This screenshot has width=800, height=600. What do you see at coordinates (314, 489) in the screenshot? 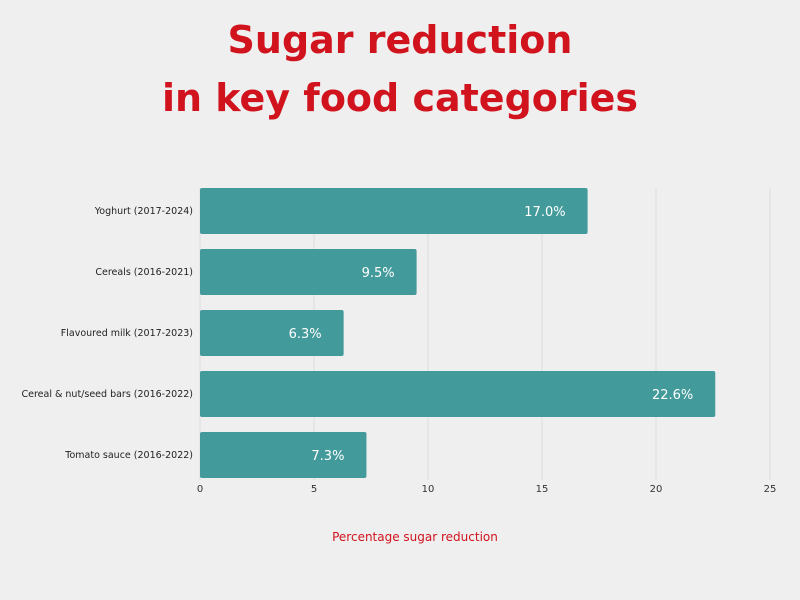
I see `x-tick-label: 5` at bounding box center [314, 489].